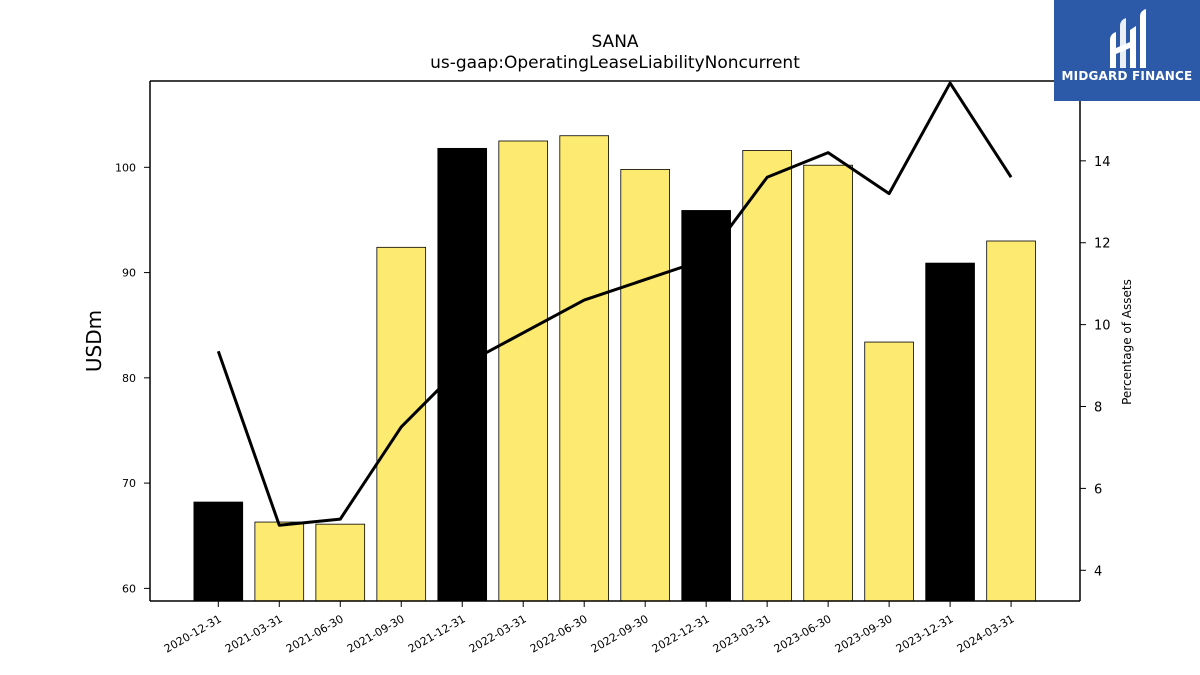  Describe the element at coordinates (1128, 38) in the screenshot. I see `midgard-logo-icon` at that location.